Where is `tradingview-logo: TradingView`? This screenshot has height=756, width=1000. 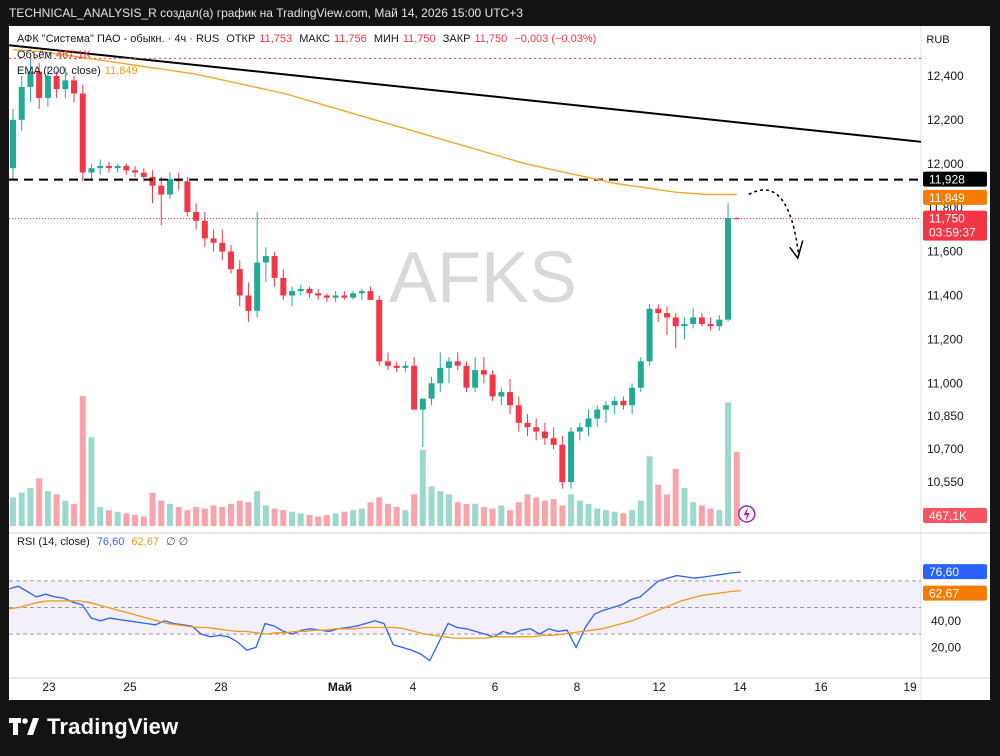 tradingview-logo: TradingView is located at coordinates (93, 727).